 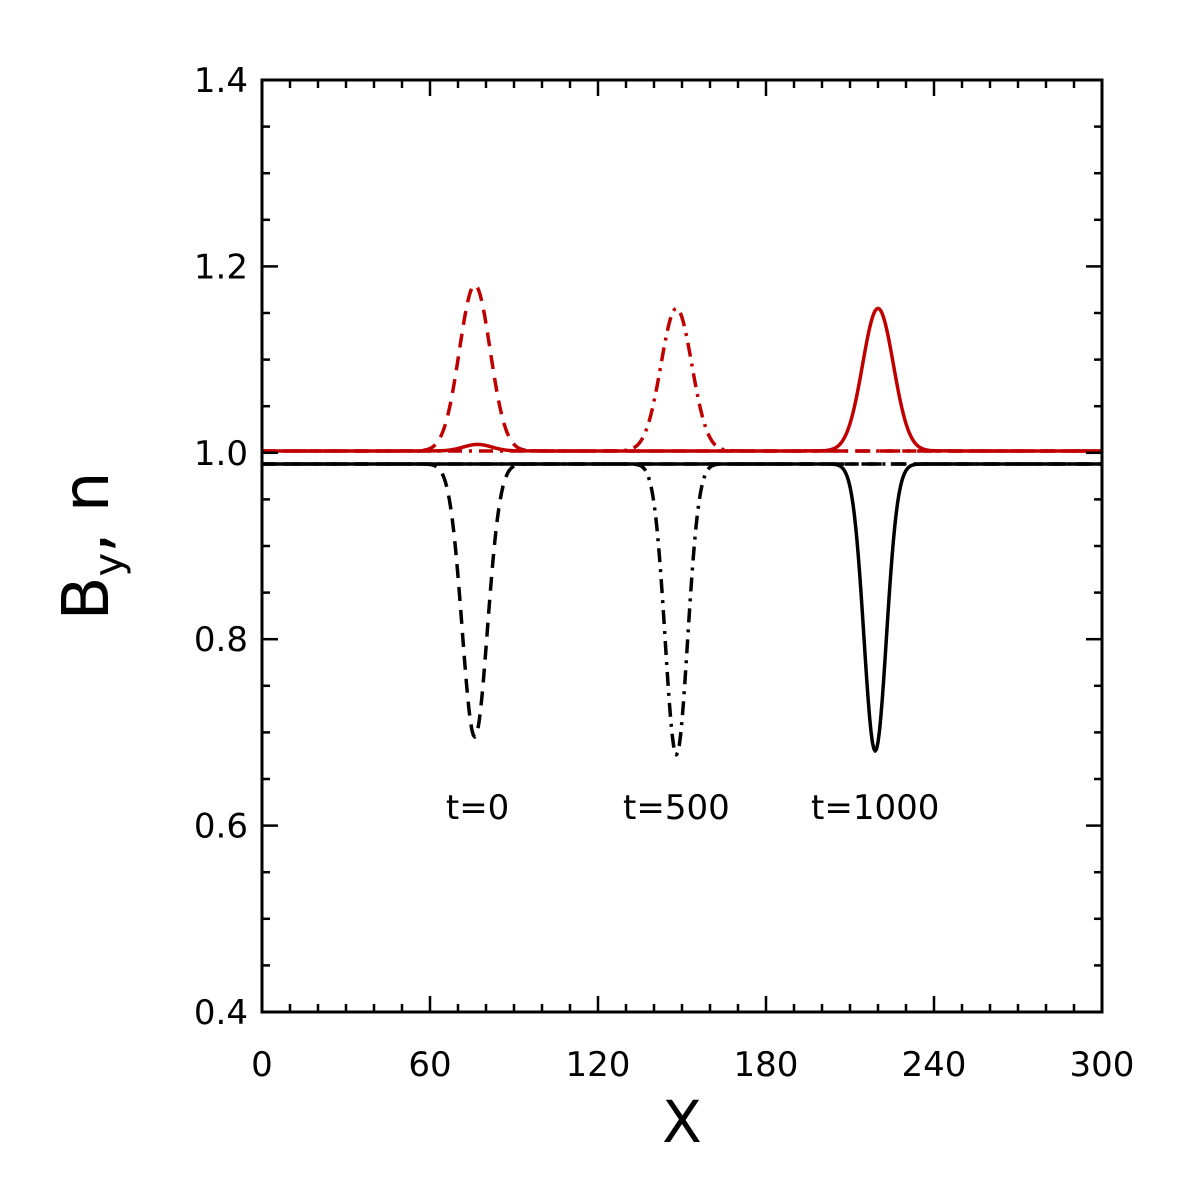 I want to click on x-tick-label: 180, so click(x=766, y=1065).